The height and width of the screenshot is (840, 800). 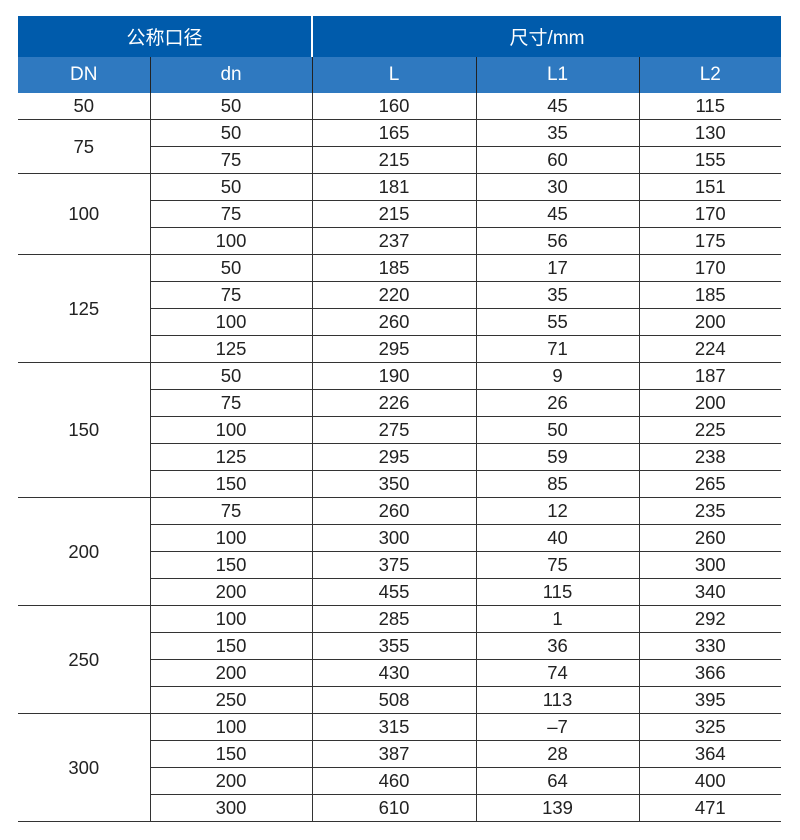 I want to click on cell-L1: 71, so click(x=557, y=349).